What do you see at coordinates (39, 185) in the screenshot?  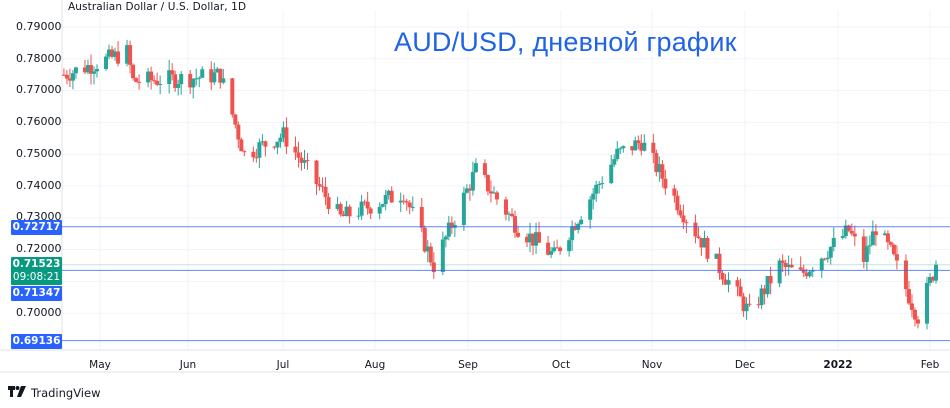 I see `y-tick: 0.74000` at bounding box center [39, 185].